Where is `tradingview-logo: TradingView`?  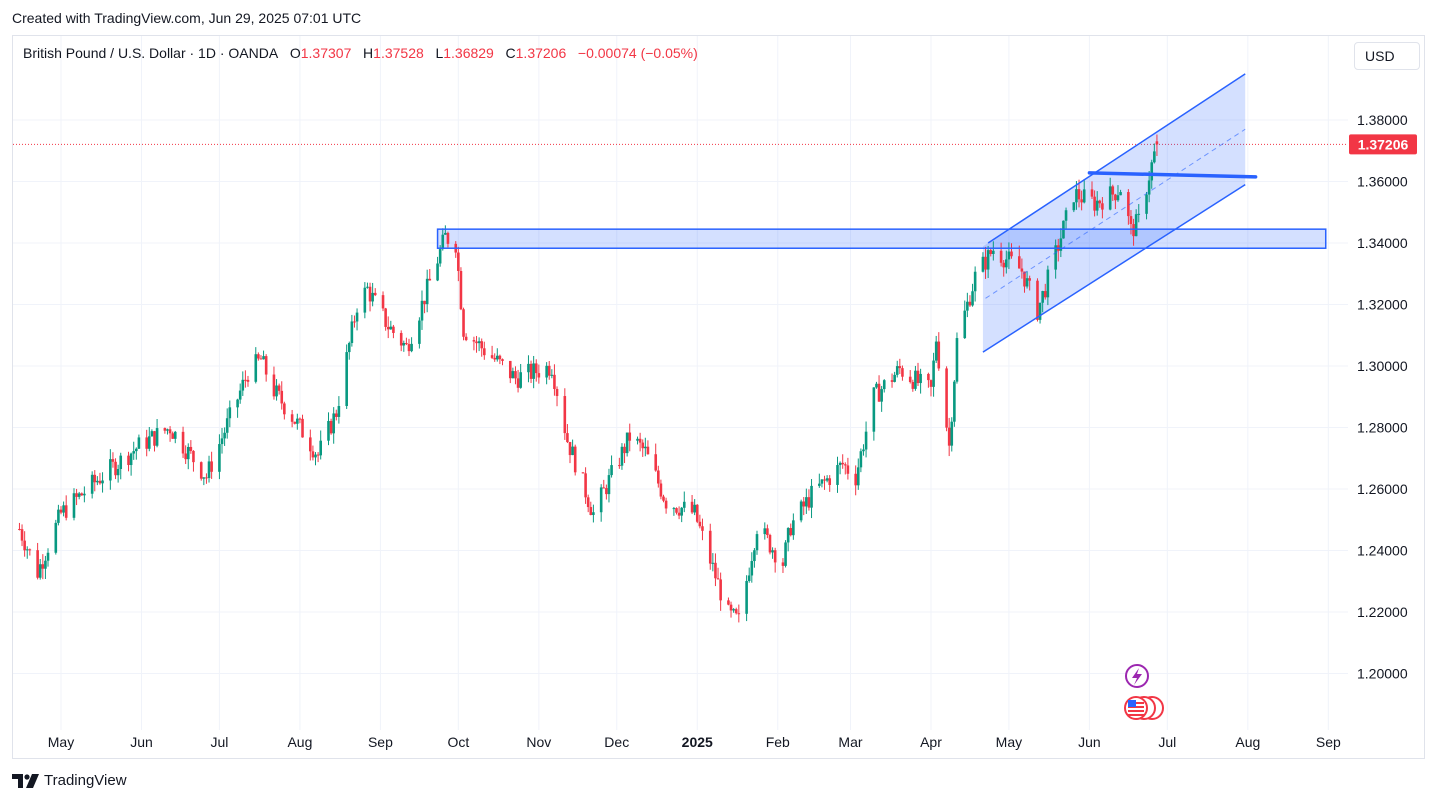 tradingview-logo: TradingView is located at coordinates (69, 780).